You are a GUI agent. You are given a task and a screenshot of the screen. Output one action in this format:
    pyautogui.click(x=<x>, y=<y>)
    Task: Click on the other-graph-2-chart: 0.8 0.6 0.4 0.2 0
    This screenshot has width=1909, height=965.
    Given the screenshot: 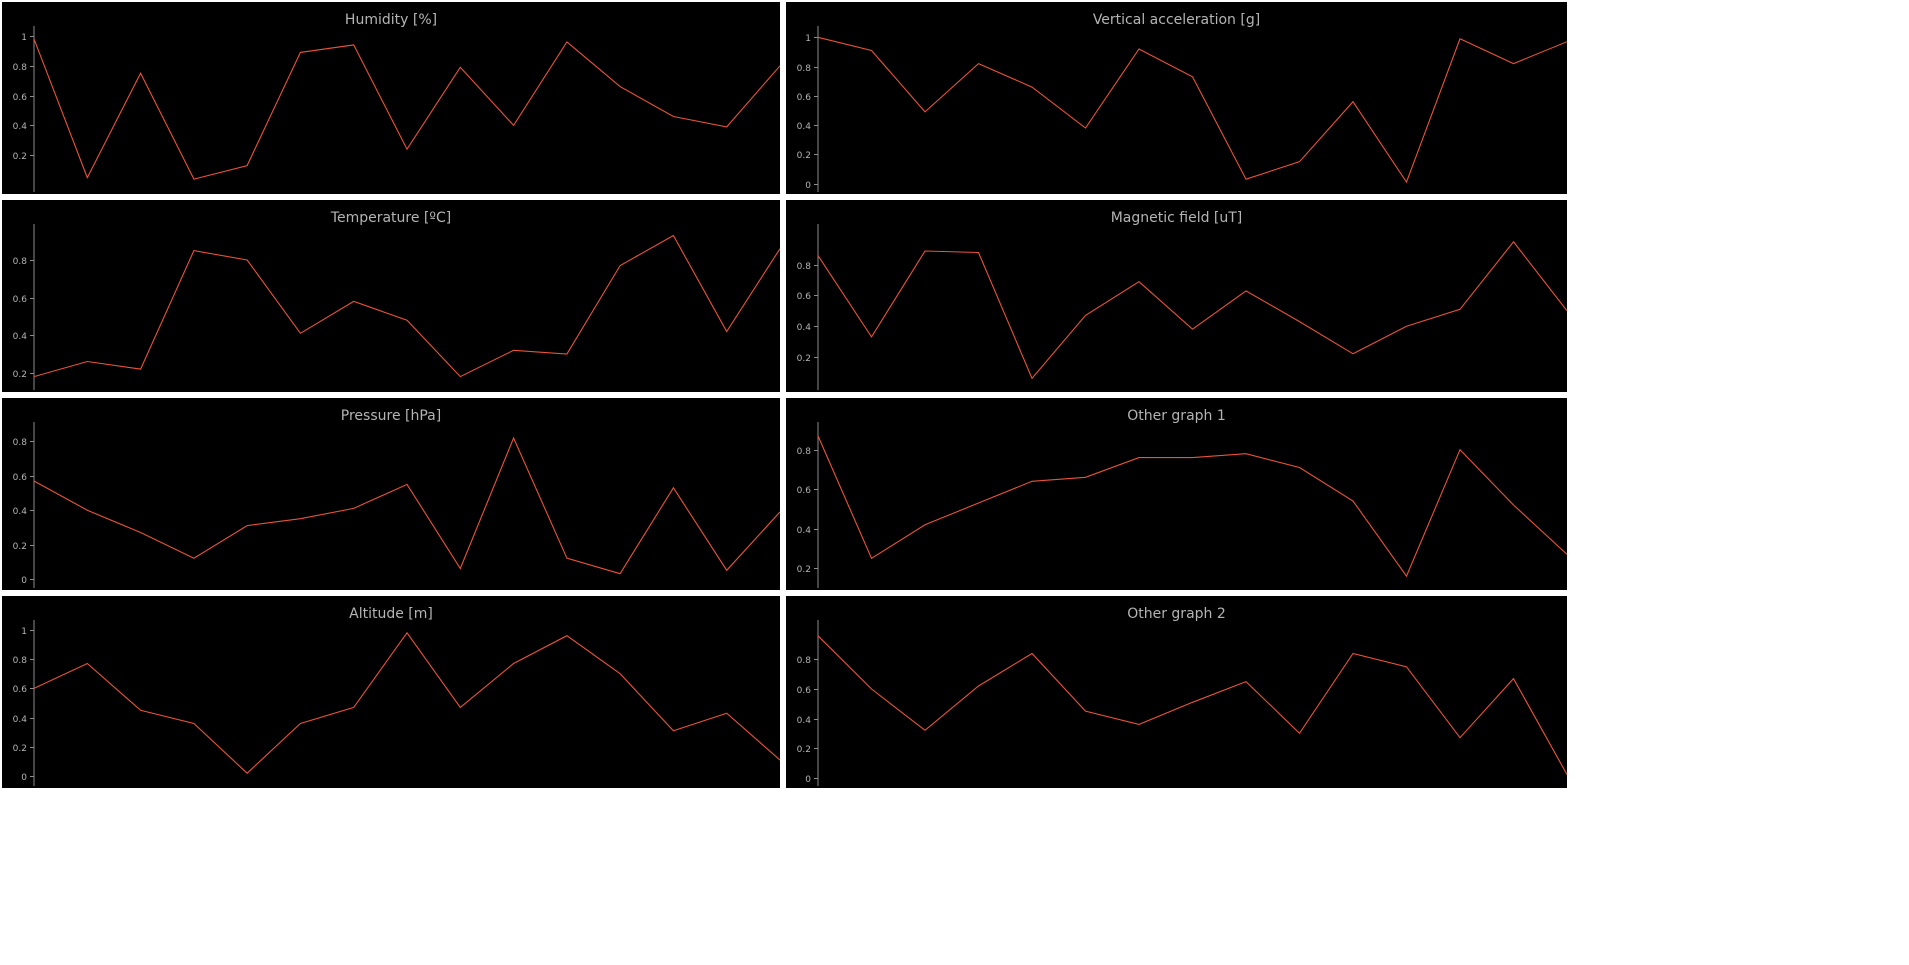 What is the action you would take?
    pyautogui.click(x=1182, y=703)
    